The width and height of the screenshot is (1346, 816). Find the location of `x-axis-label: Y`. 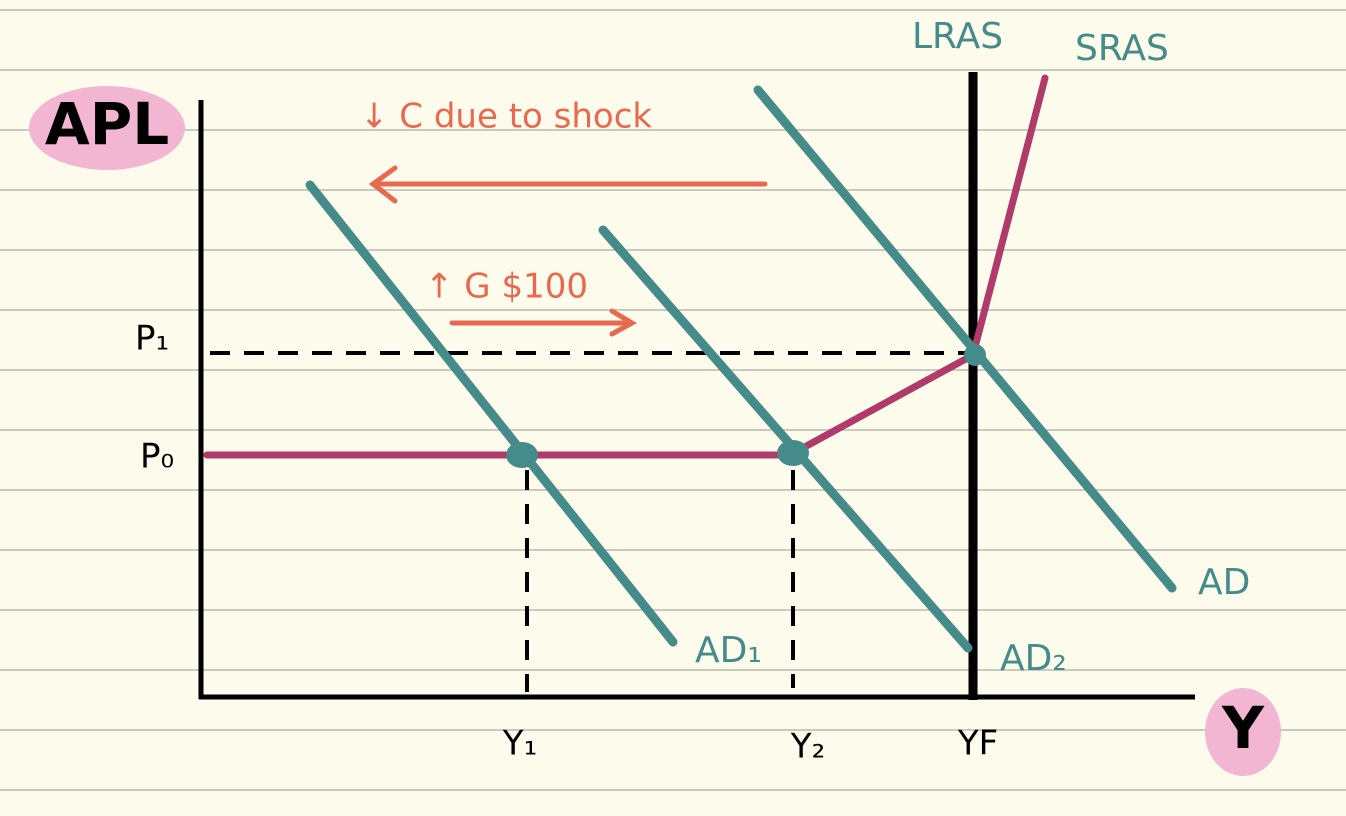

x-axis-label: Y is located at coordinates (1243, 728).